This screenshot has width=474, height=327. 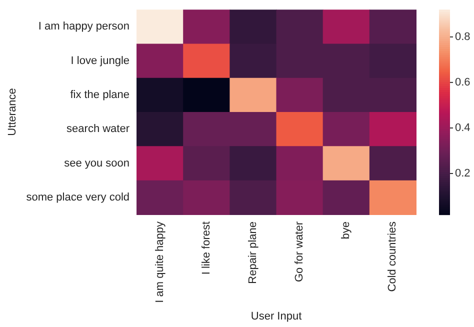 What do you see at coordinates (84, 26) in the screenshot?
I see `y-tick-label: I am happy person` at bounding box center [84, 26].